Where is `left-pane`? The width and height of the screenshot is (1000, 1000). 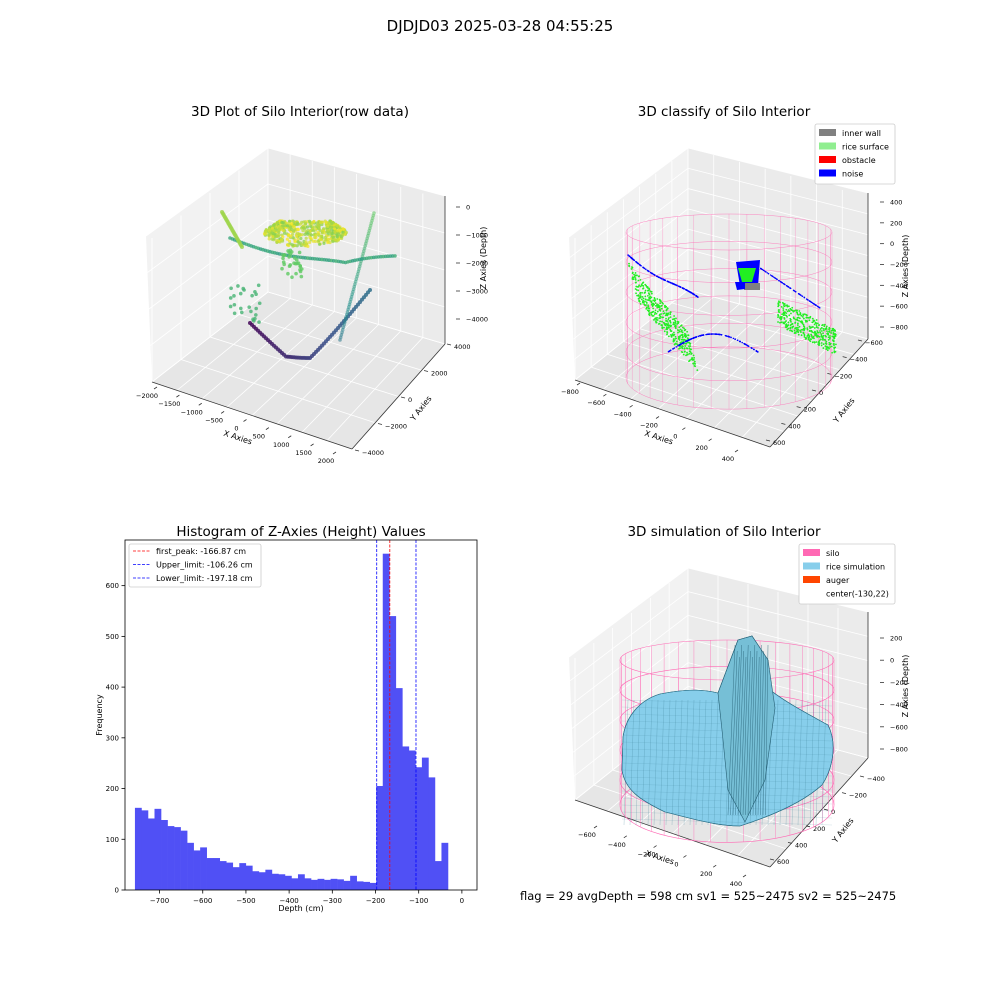
left-pane is located at coordinates (628, 684).